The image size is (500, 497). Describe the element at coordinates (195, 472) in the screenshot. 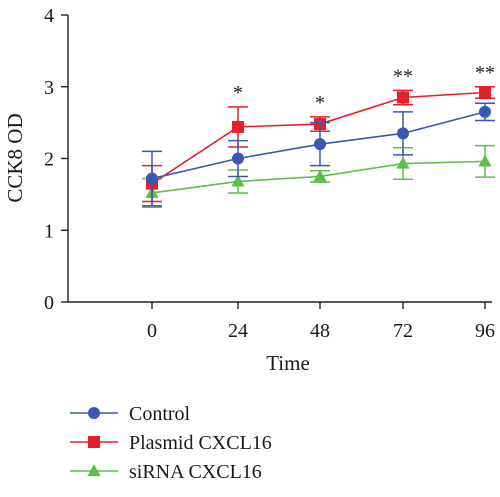

I see `legend-label: siRNA CXCL16` at that location.